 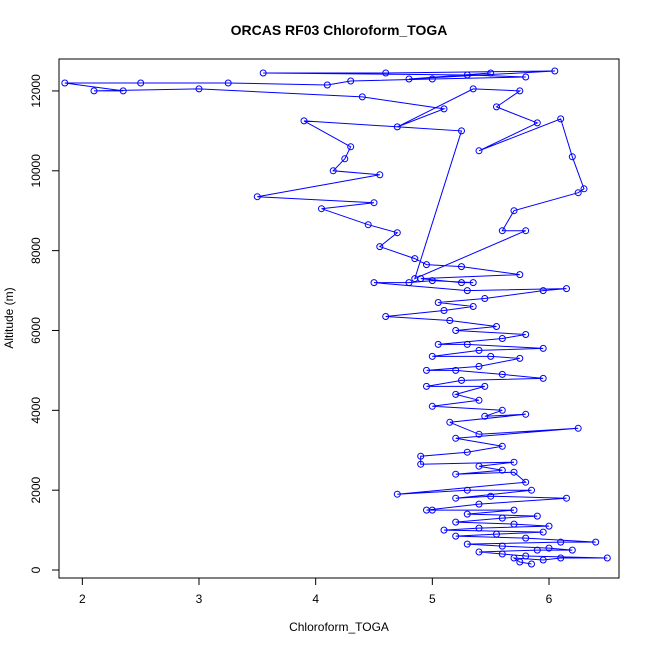 What do you see at coordinates (9, 317) in the screenshot?
I see `y-axis-label: Altitude (m)` at bounding box center [9, 317].